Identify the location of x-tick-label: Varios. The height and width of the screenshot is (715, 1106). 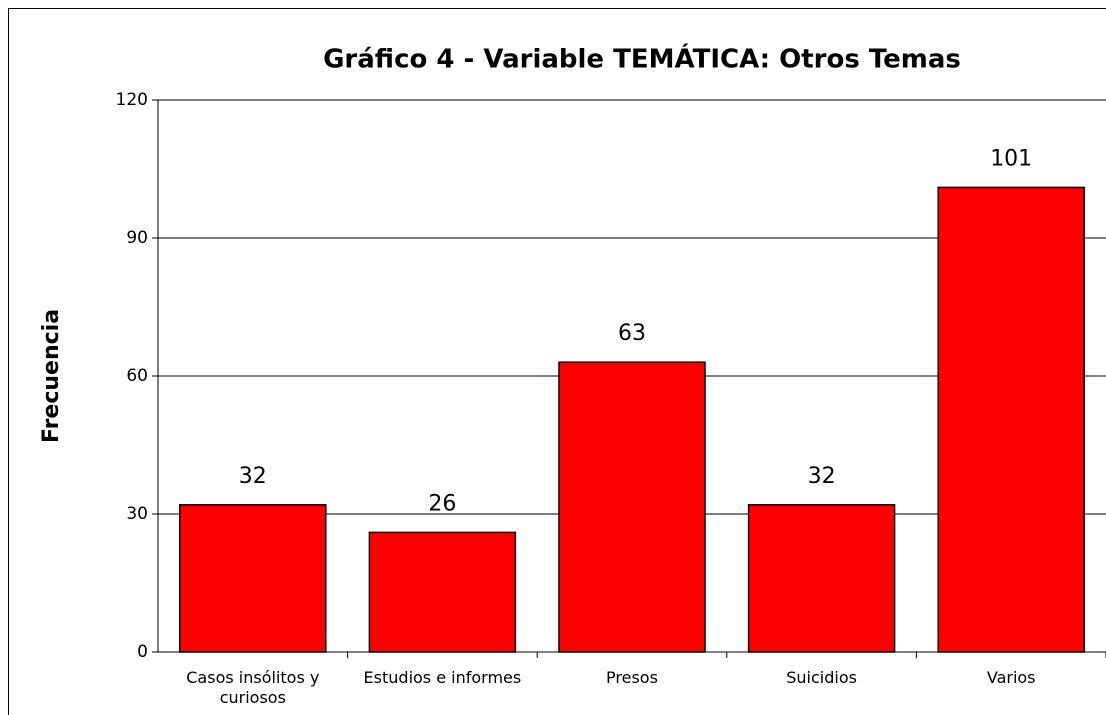
(1011, 677).